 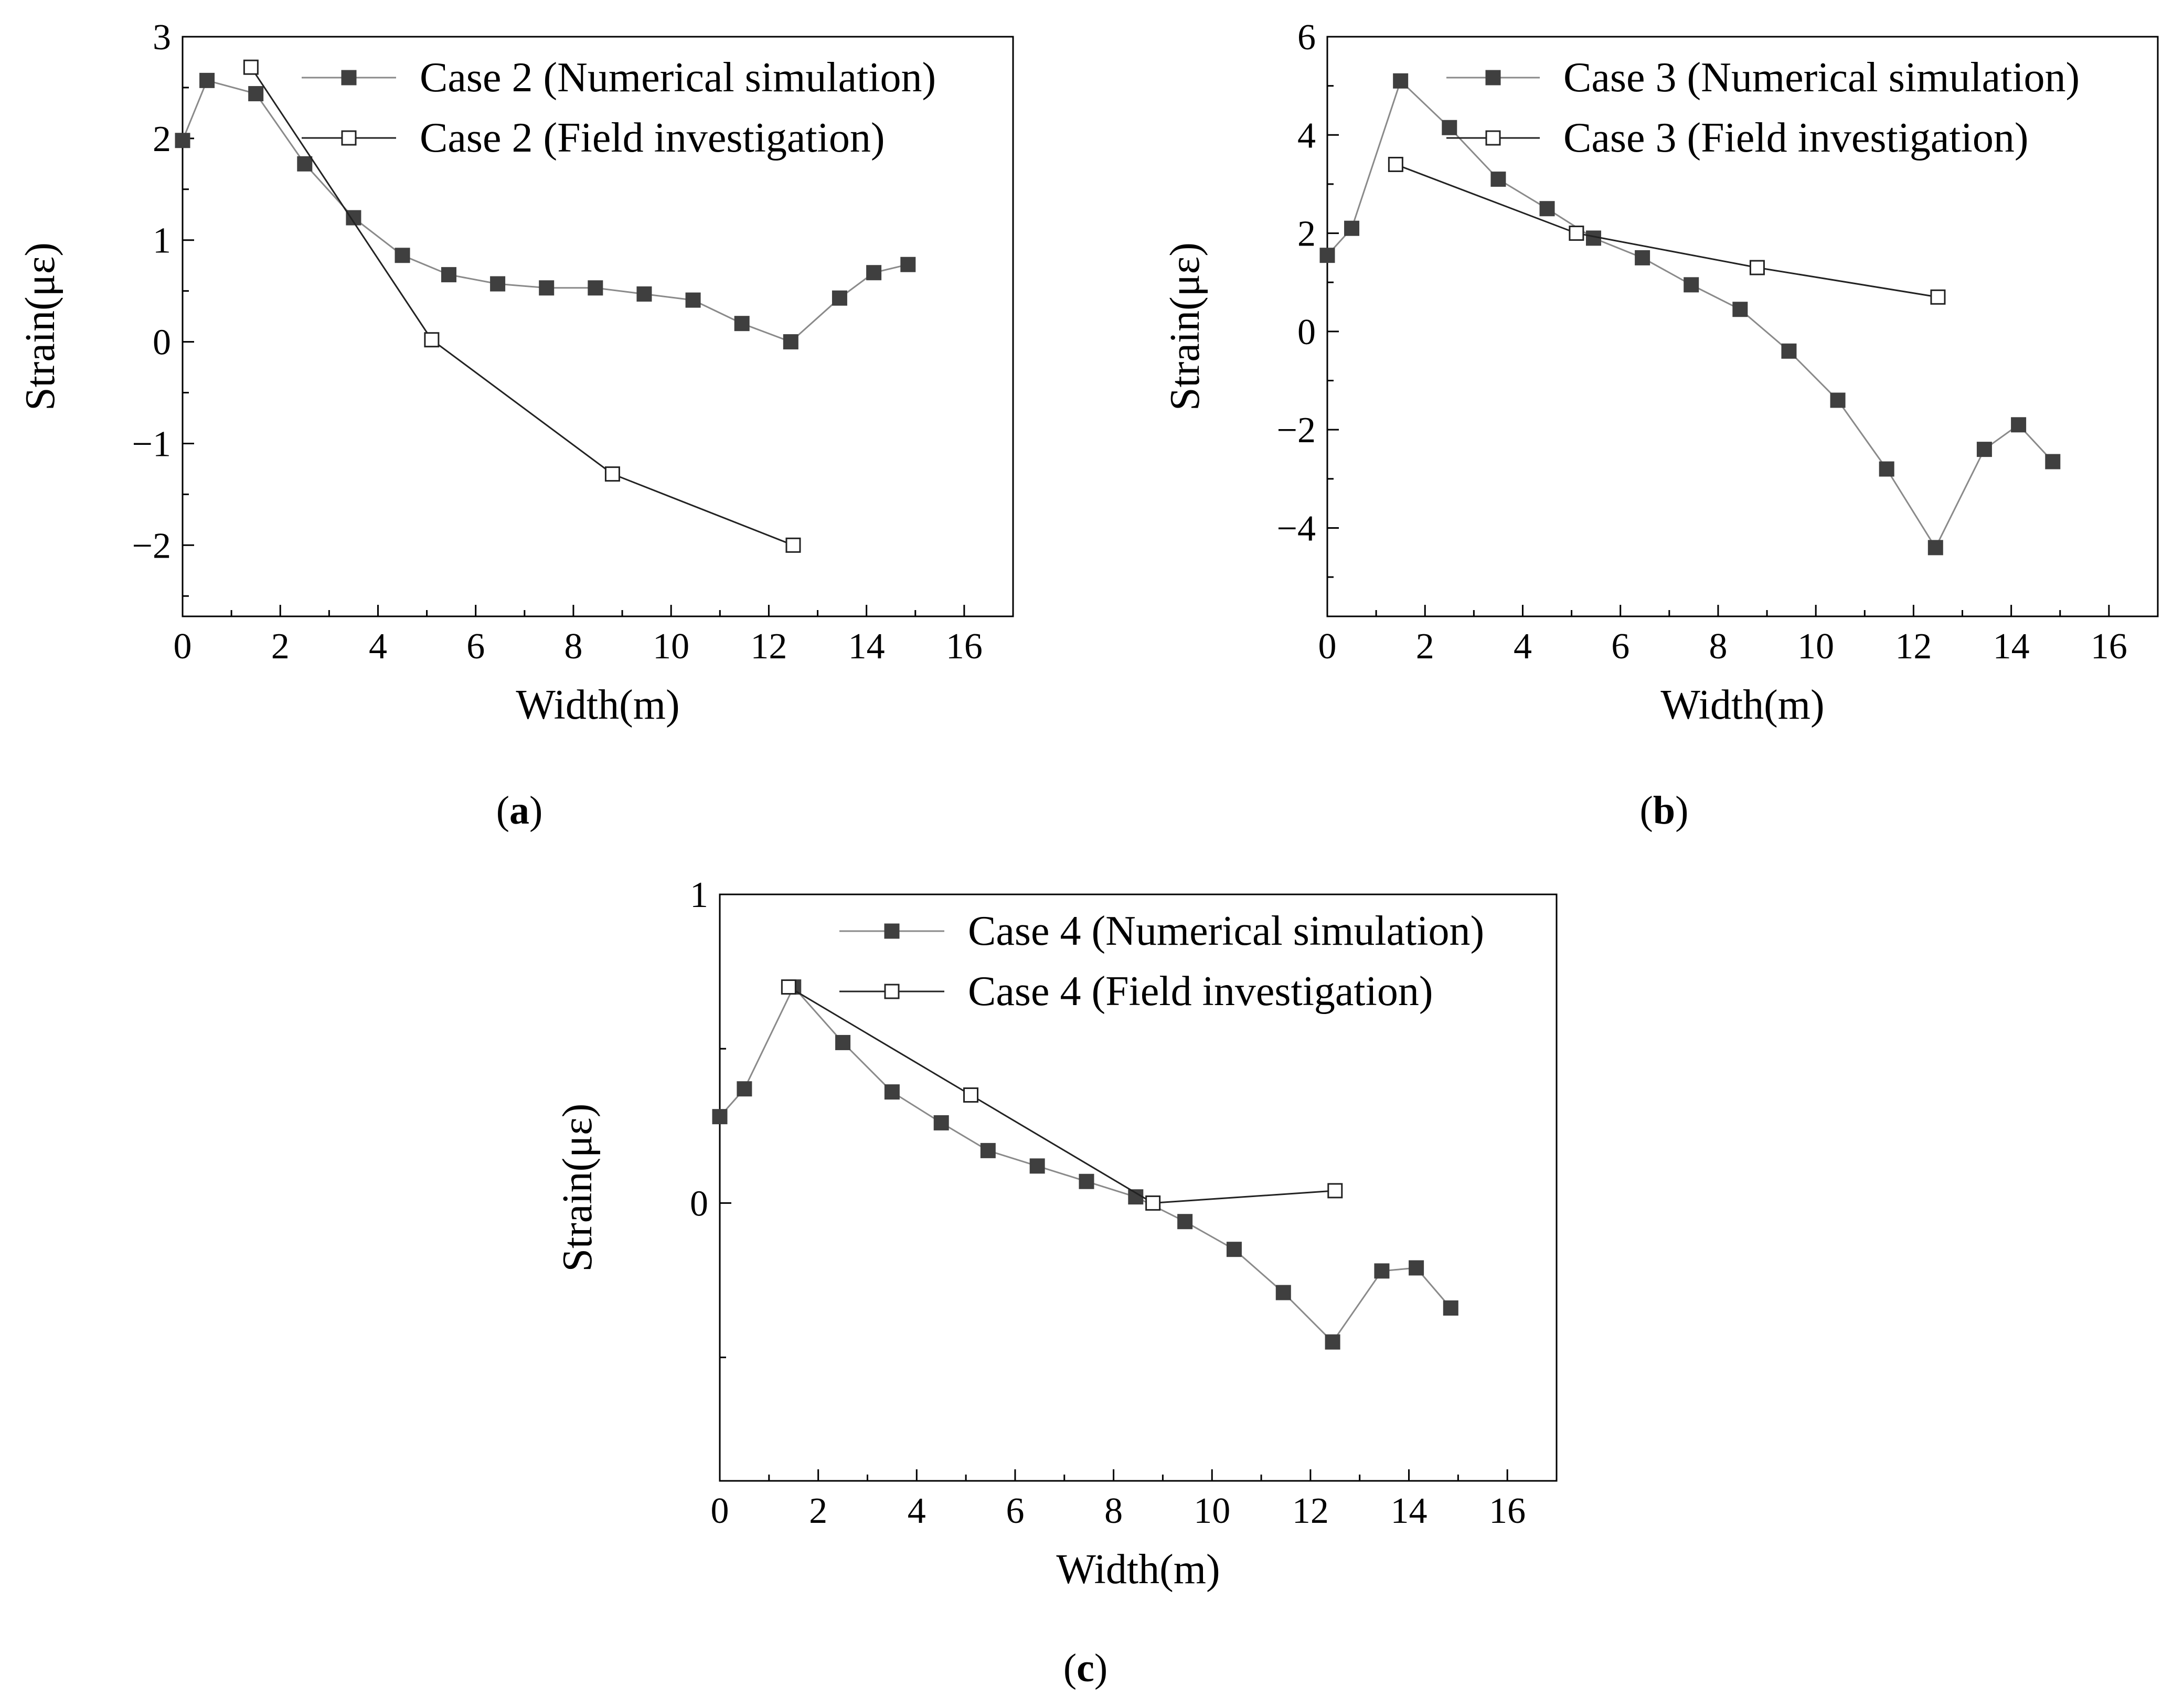 What do you see at coordinates (1742, 705) in the screenshot?
I see `chart-b-xlabel: Width(m)` at bounding box center [1742, 705].